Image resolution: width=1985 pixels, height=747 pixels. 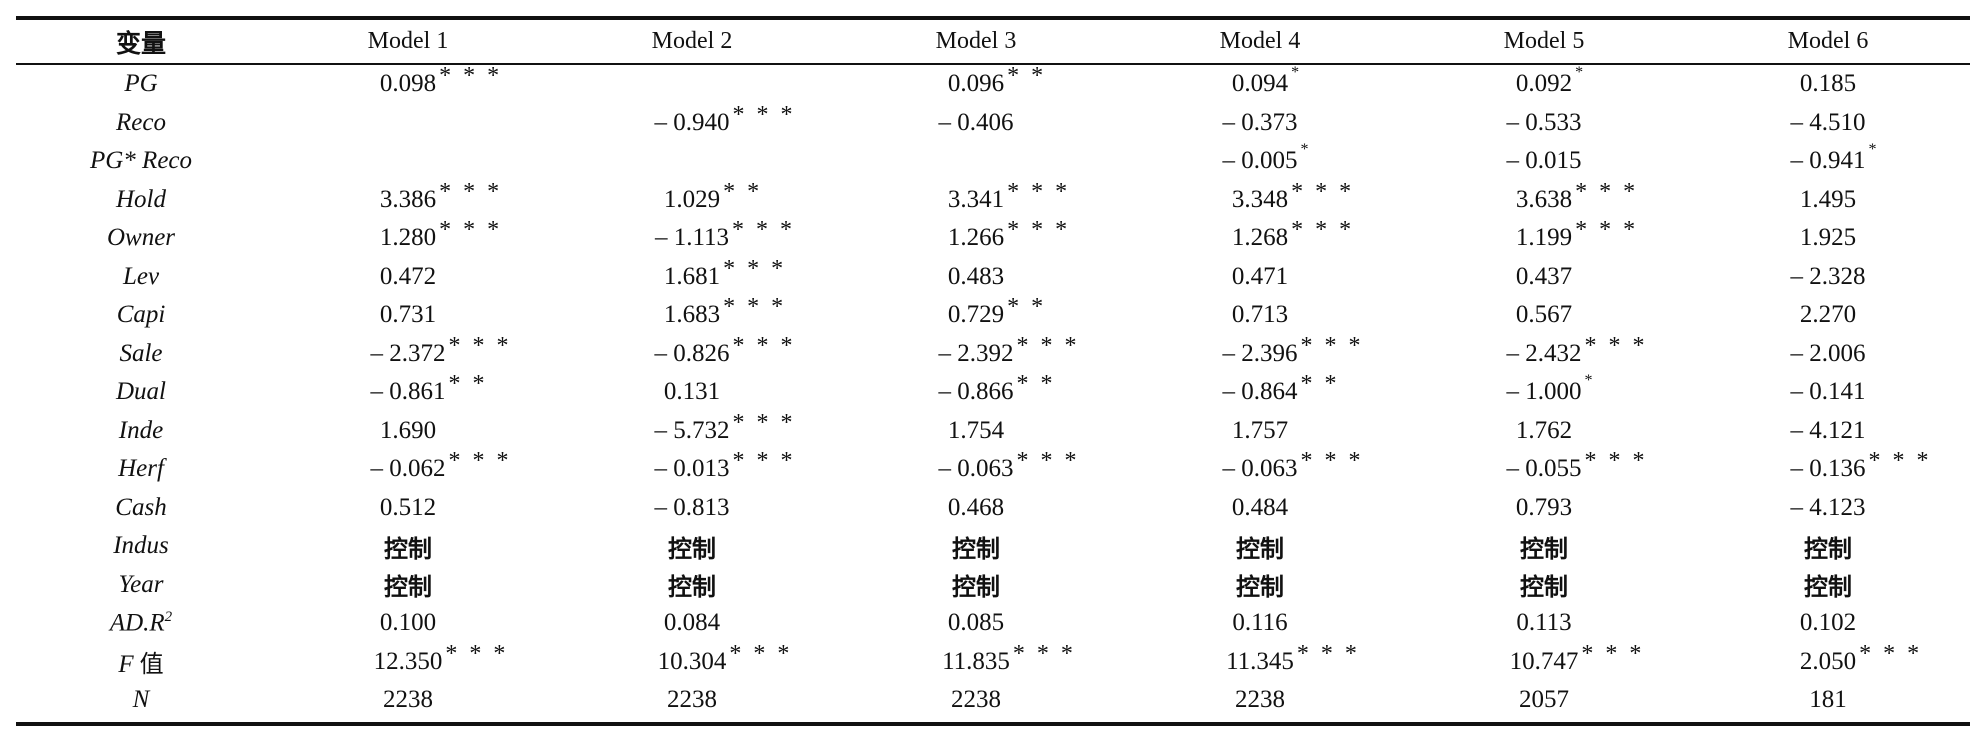 I want to click on coefficient-group: 0.116, so click(x=1259, y=623).